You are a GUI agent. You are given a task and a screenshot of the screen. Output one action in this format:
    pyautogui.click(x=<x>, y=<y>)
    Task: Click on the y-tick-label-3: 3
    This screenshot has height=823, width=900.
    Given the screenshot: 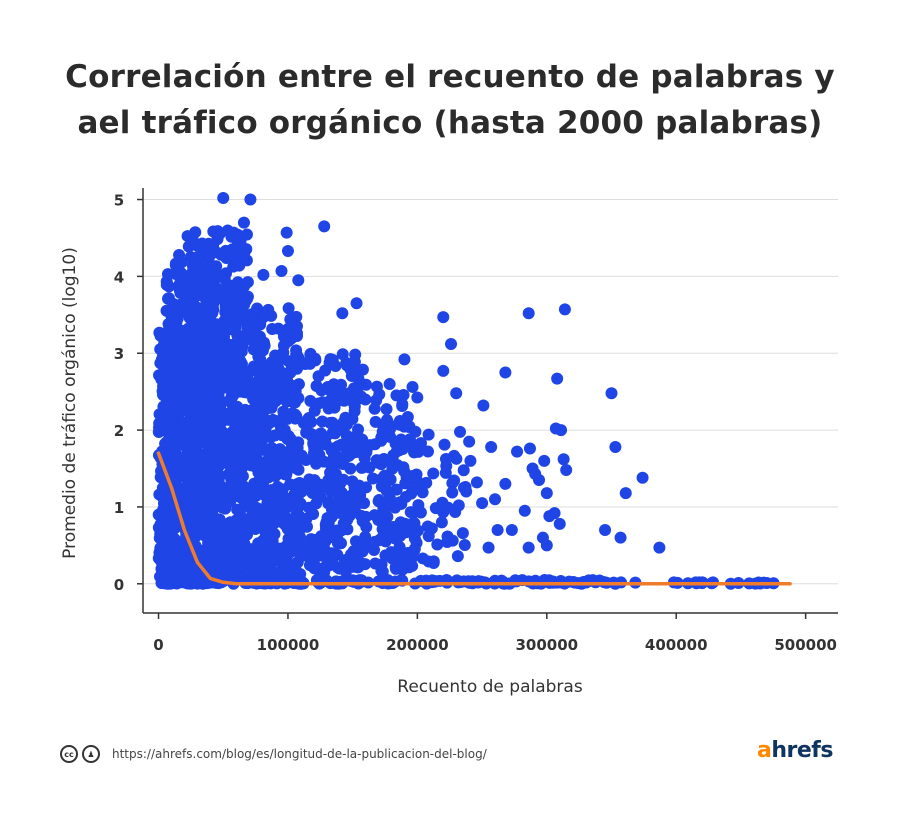 What is the action you would take?
    pyautogui.click(x=119, y=354)
    